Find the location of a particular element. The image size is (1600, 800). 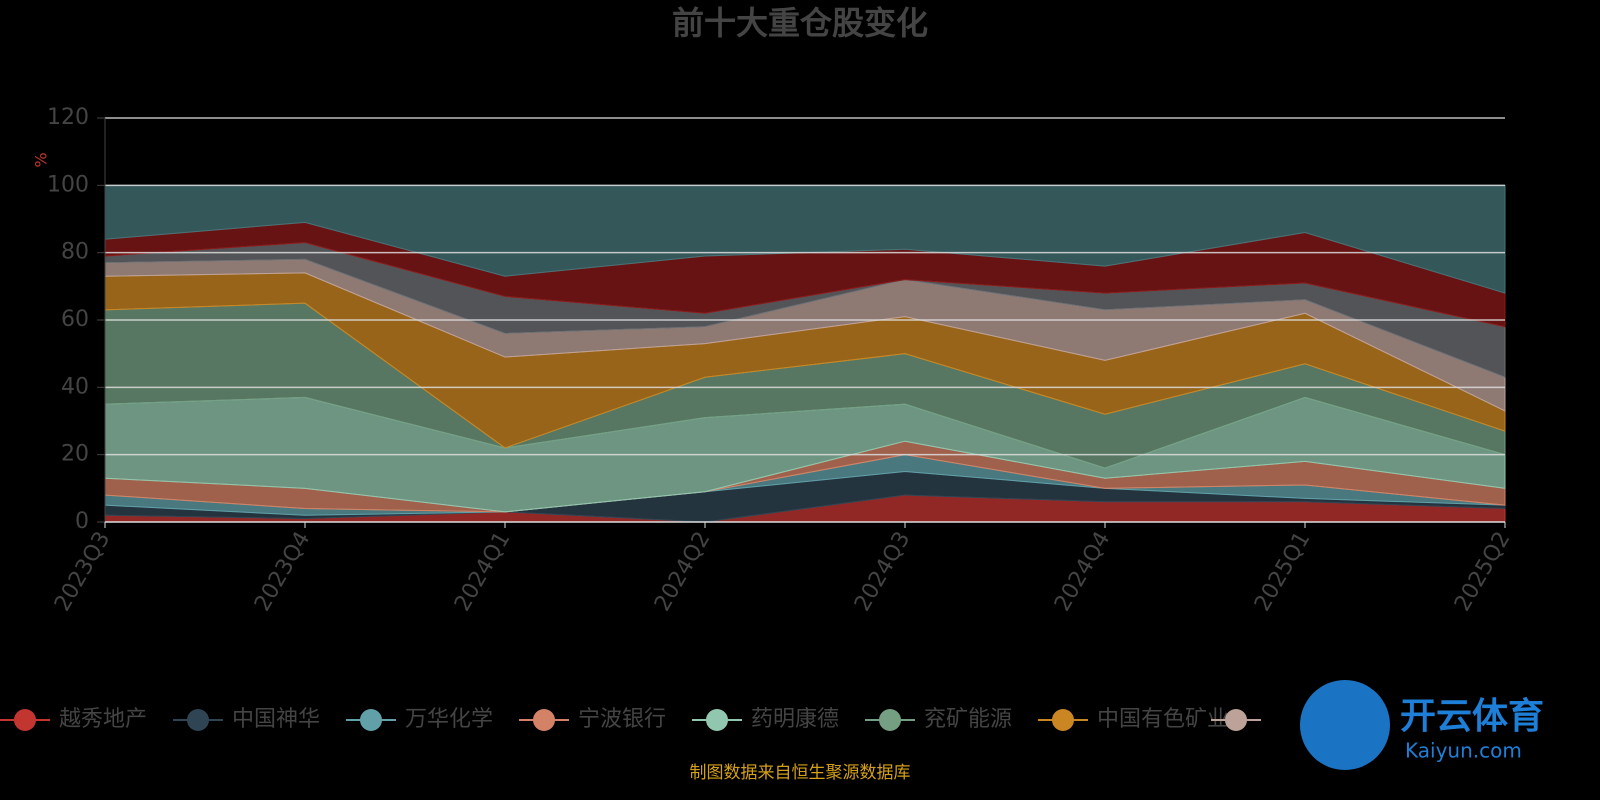

legend-label: 中国有色矿业 is located at coordinates (1163, 719).